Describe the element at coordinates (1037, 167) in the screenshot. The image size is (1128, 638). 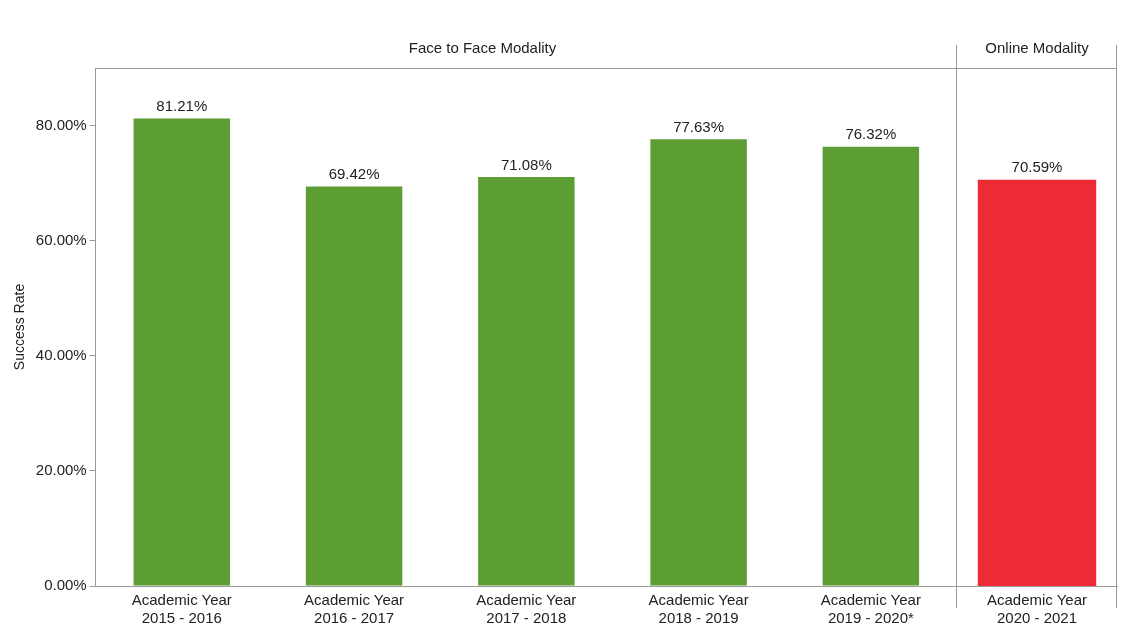
I see `data-label: 70.59%` at that location.